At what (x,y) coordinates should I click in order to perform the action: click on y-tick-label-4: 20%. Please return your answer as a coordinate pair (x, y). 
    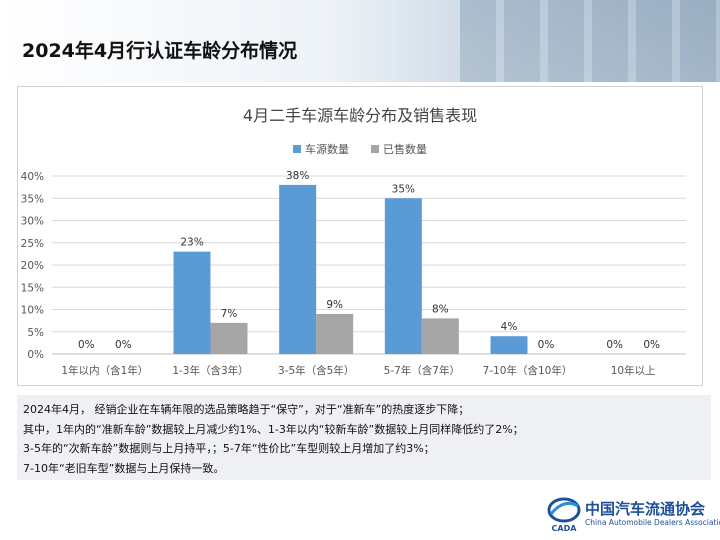
    Looking at the image, I should click on (32, 266).